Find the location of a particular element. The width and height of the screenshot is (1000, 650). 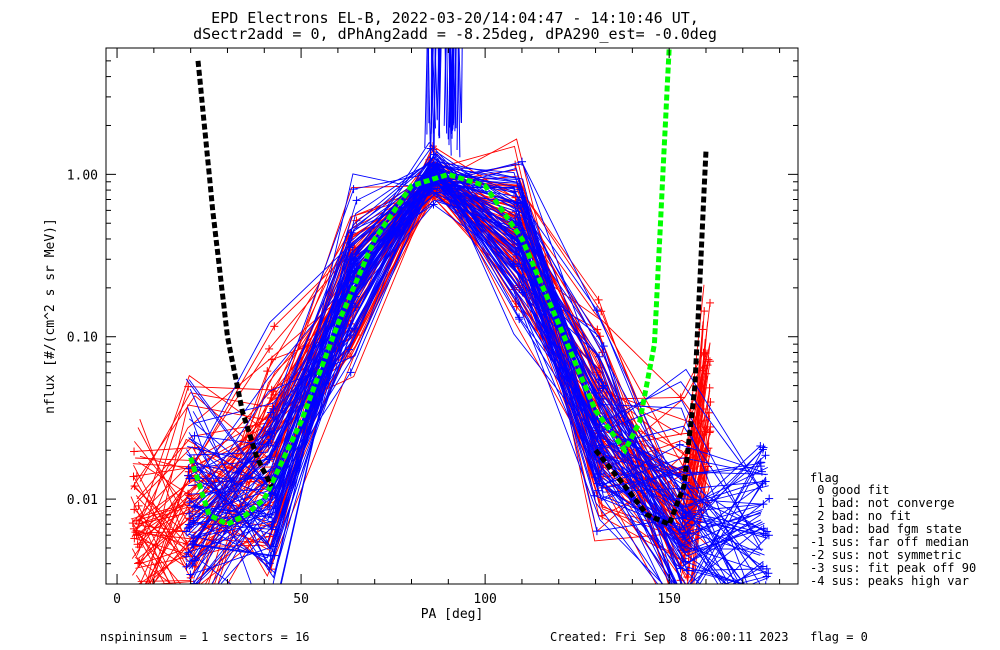

legend-entry: 2 bad: no fit is located at coordinates (860, 516).